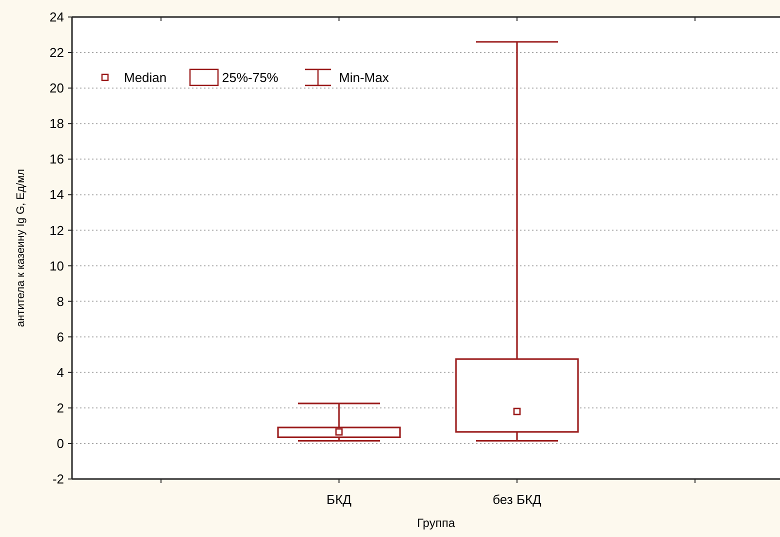 The width and height of the screenshot is (780, 537). What do you see at coordinates (60, 408) in the screenshot?
I see `y-tick-label: 2` at bounding box center [60, 408].